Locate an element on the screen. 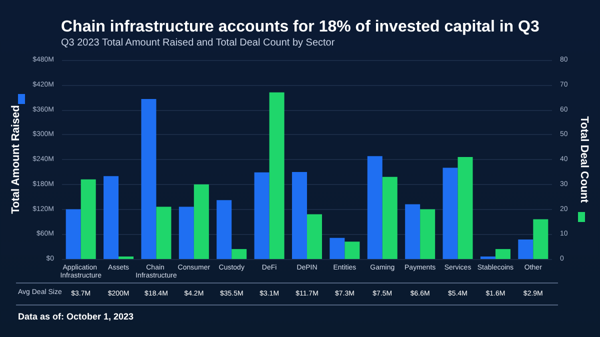  y-axis-title: Total Amount Raised is located at coordinates (16, 159).